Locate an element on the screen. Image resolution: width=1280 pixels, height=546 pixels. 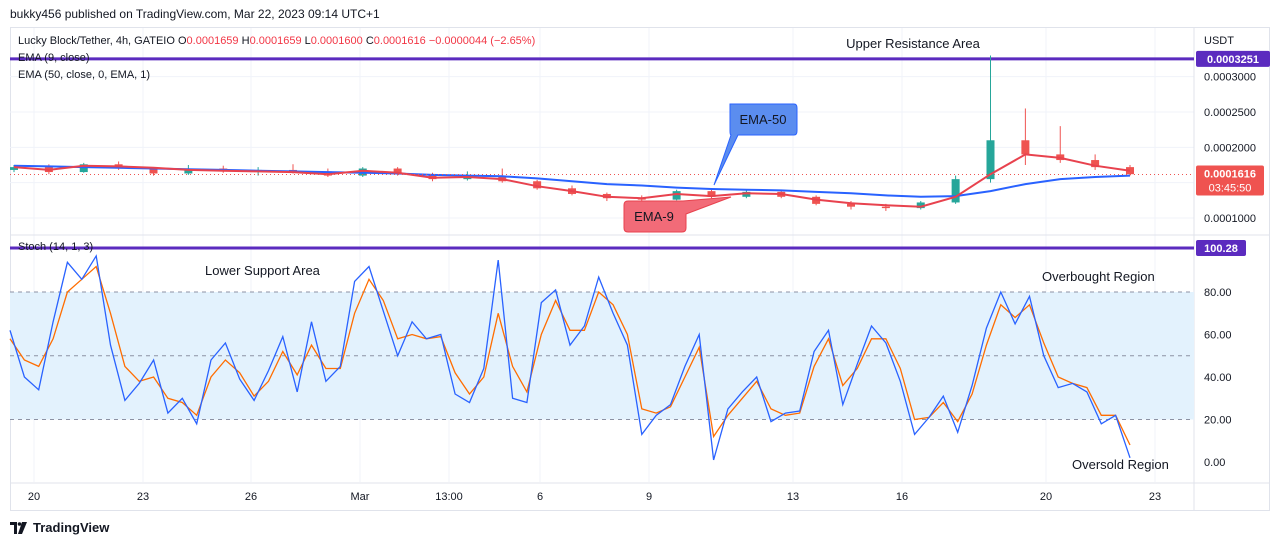
legend-o-label: O is located at coordinates (182, 41).